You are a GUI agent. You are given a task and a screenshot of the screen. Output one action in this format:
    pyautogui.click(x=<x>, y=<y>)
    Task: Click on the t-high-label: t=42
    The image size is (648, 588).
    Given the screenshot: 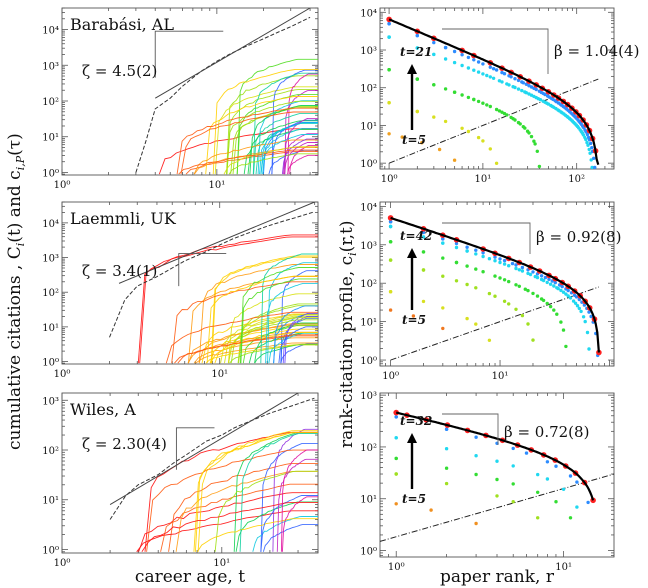 What is the action you would take?
    pyautogui.click(x=416, y=236)
    